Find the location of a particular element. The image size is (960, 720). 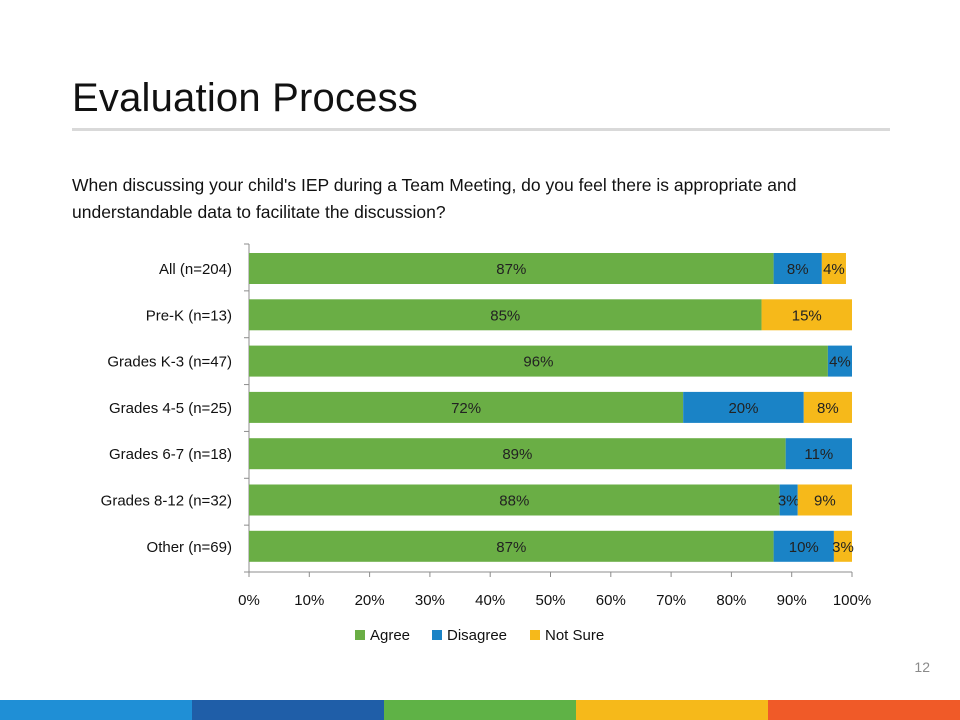

legend-swatch-disagree is located at coordinates (437, 635).